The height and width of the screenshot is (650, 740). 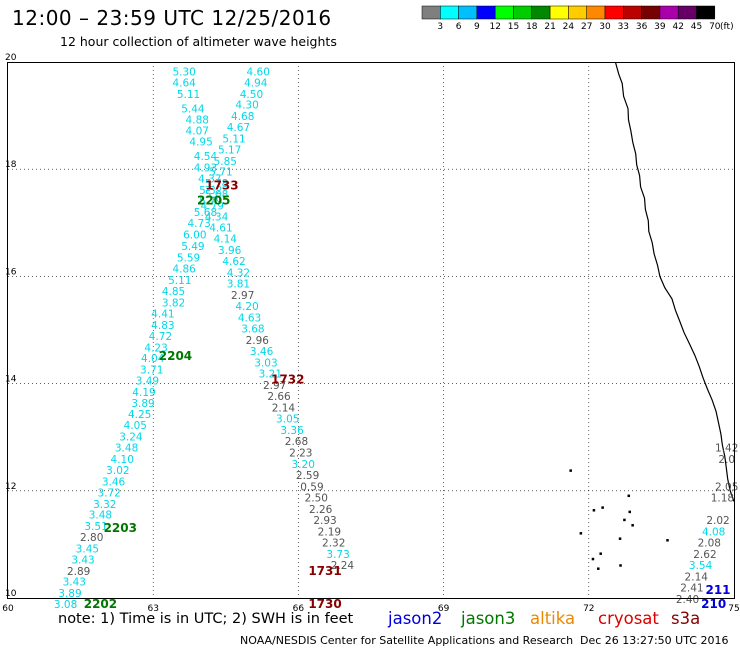 What do you see at coordinates (153, 359) in the screenshot?
I see `wave-height-value: 4.04` at bounding box center [153, 359].